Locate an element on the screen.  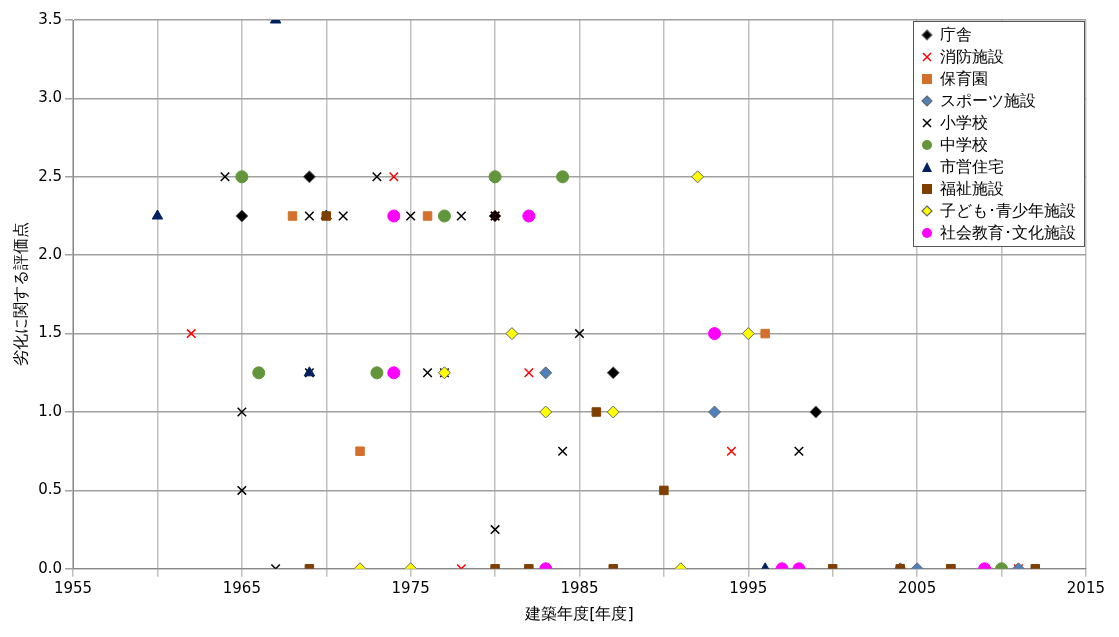
x-tick-label: 1985 is located at coordinates (579, 587).